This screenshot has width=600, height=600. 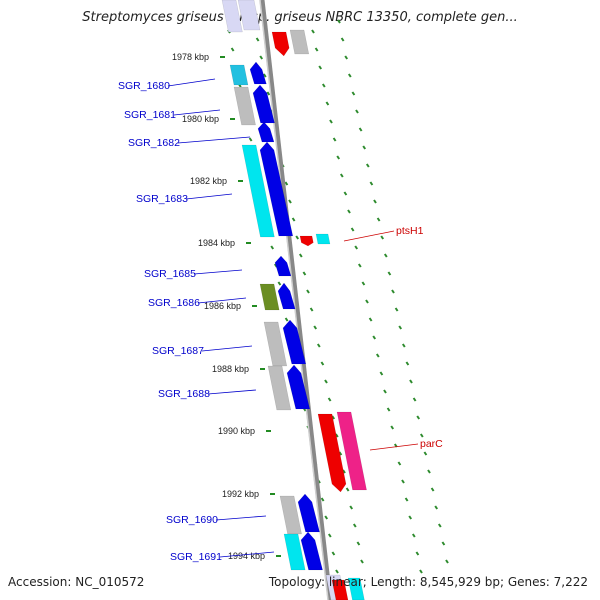 I want to click on gene-label-sgr-1690: SGR_1690, so click(x=192, y=520).